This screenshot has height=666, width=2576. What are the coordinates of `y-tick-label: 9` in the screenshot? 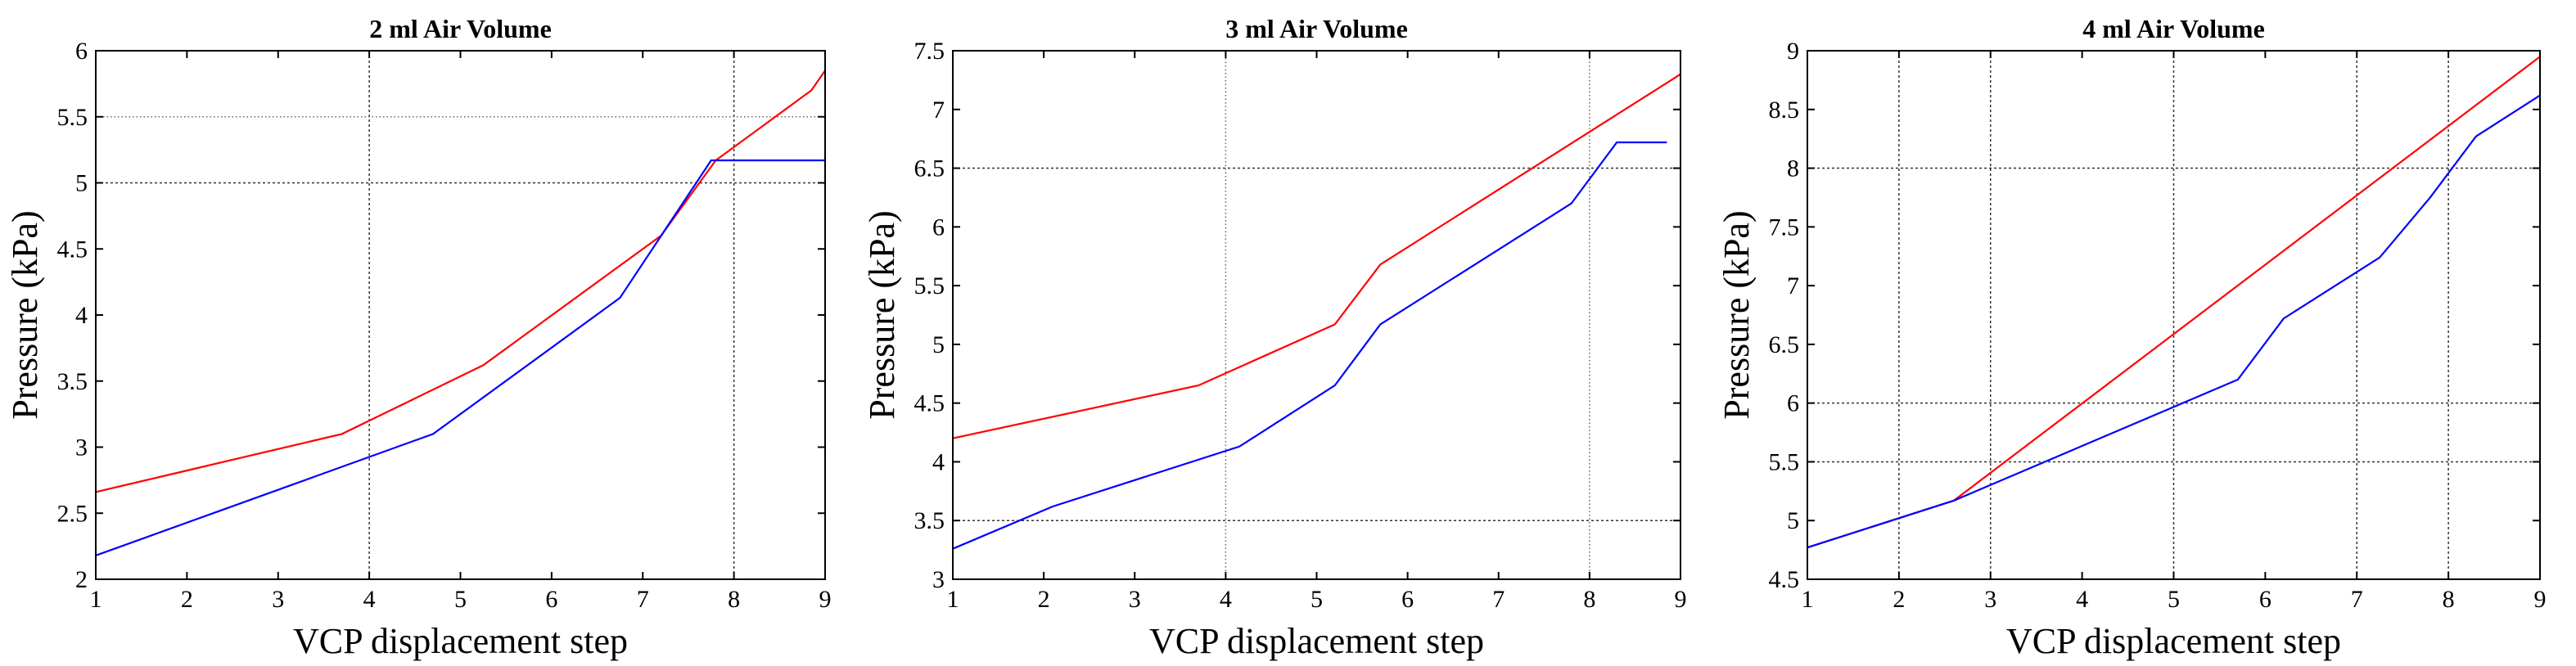 It's located at (1793, 52).